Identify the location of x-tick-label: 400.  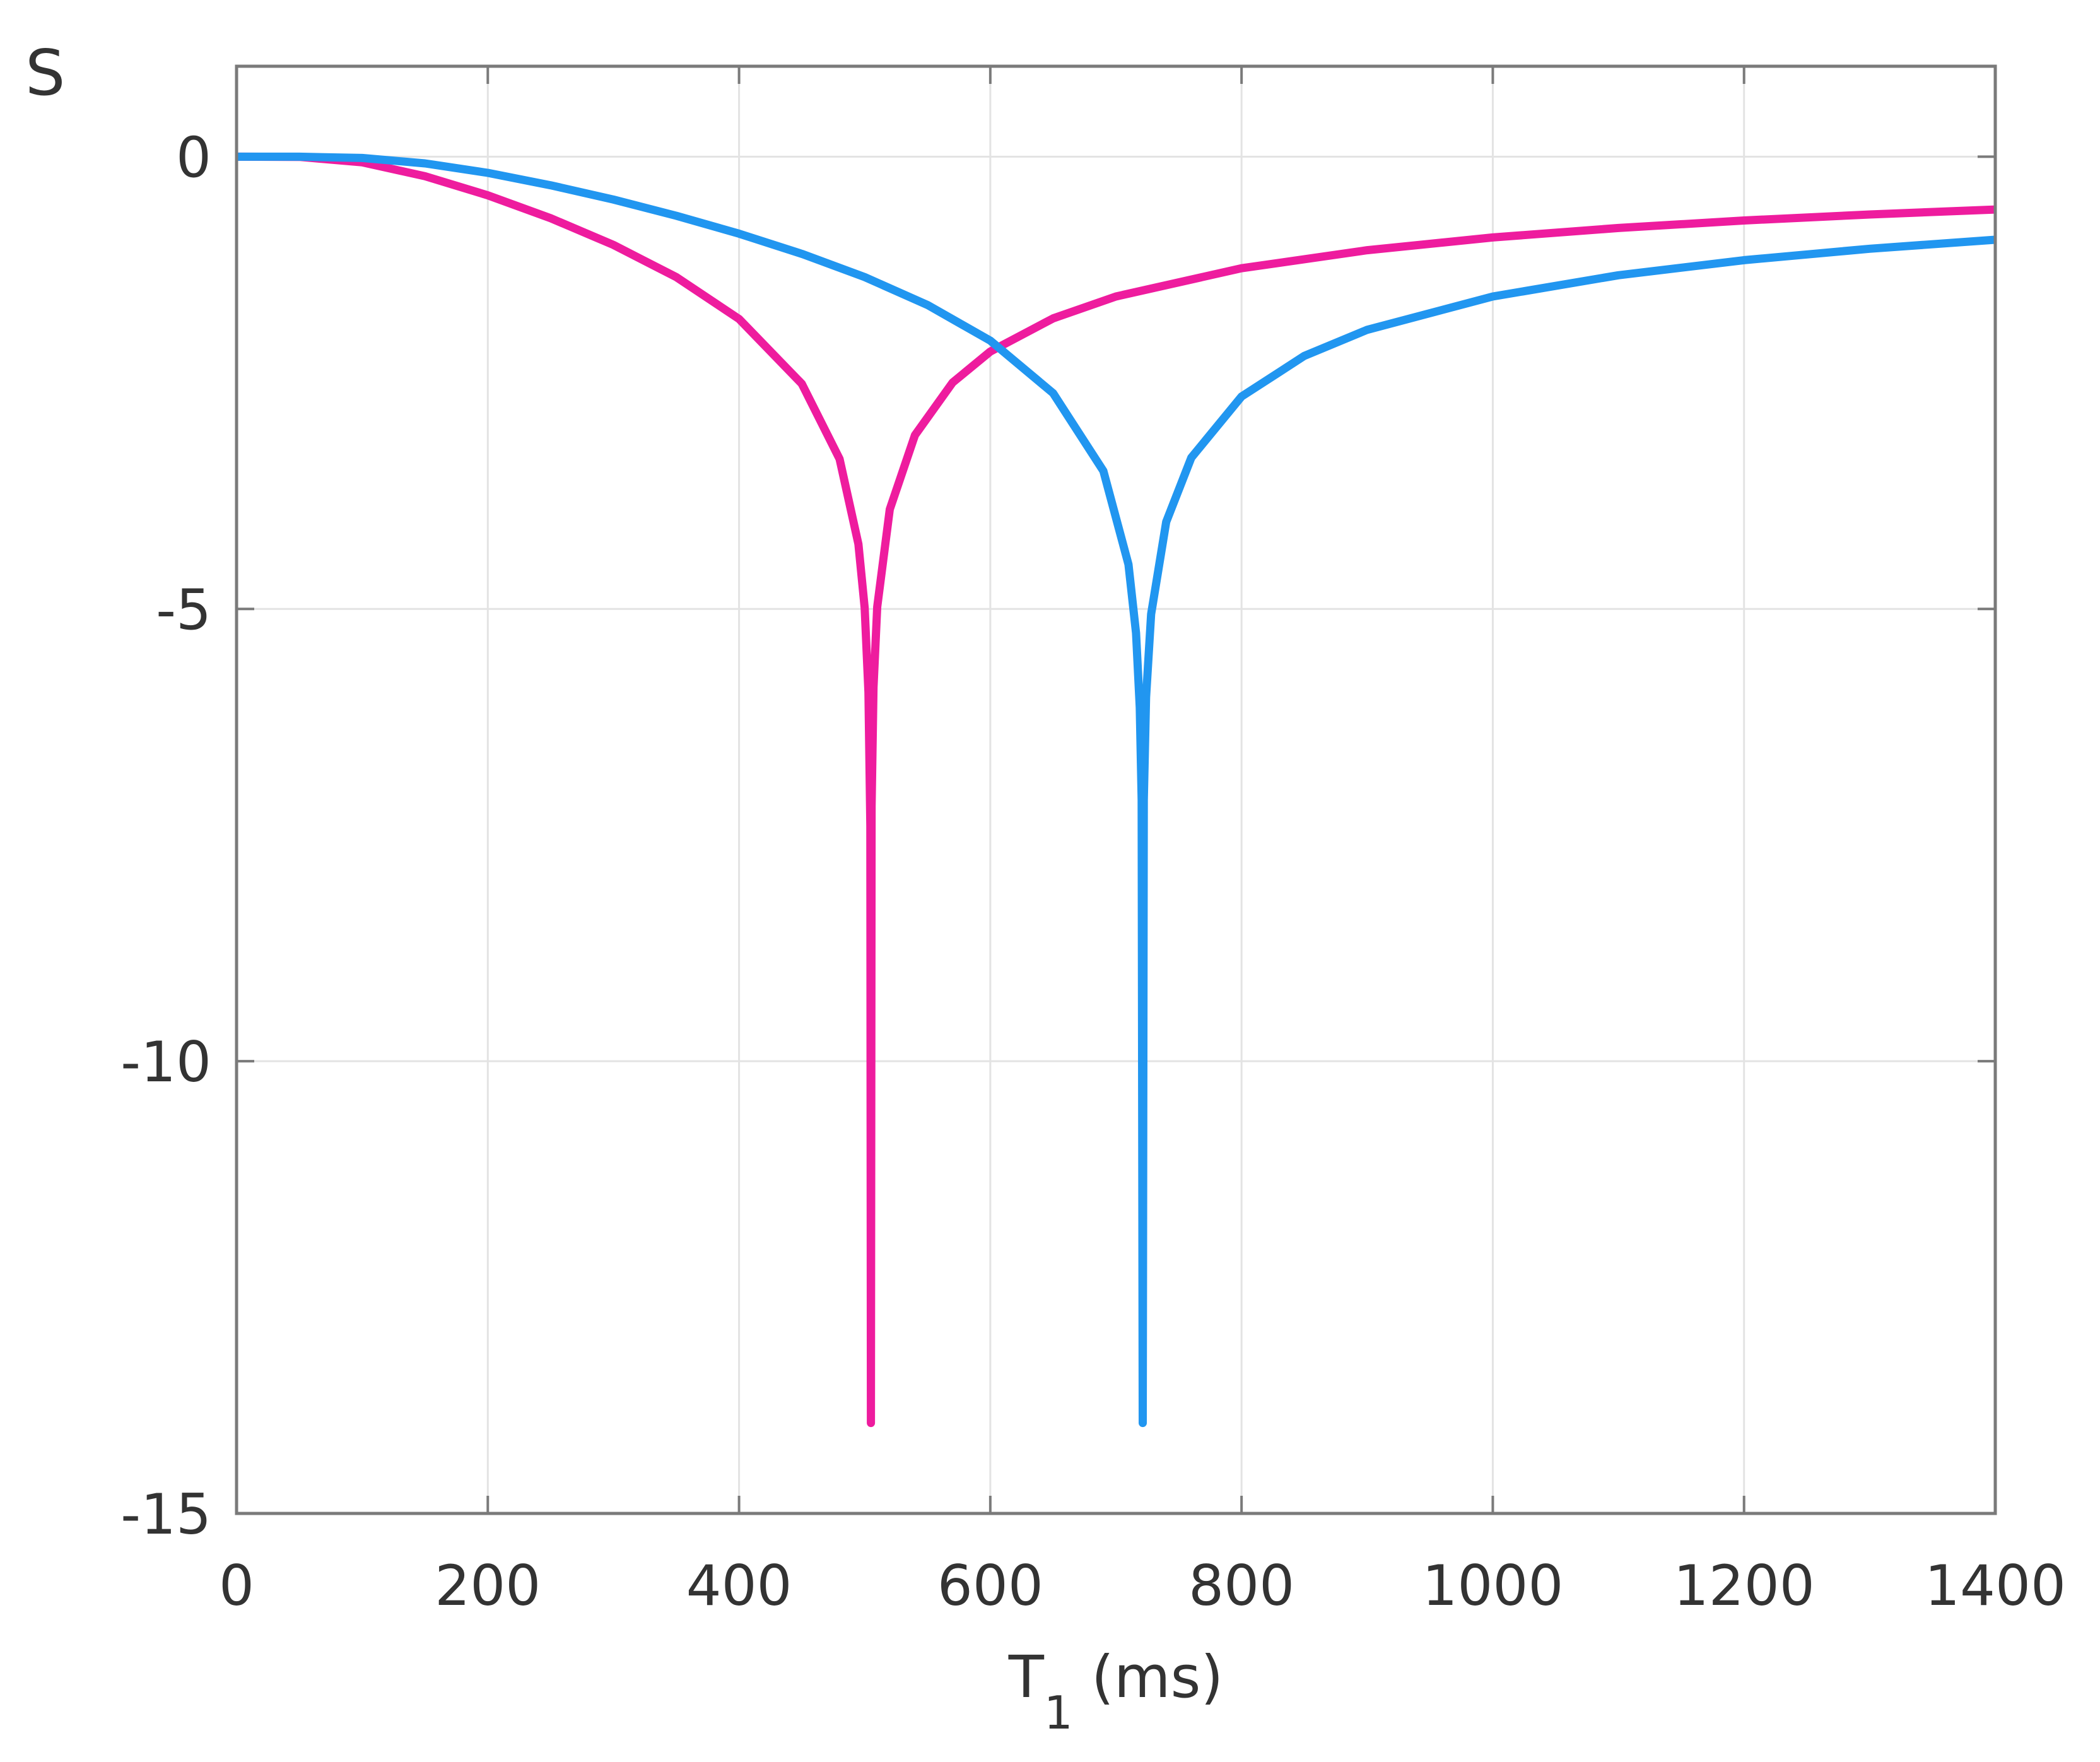
(739, 1585).